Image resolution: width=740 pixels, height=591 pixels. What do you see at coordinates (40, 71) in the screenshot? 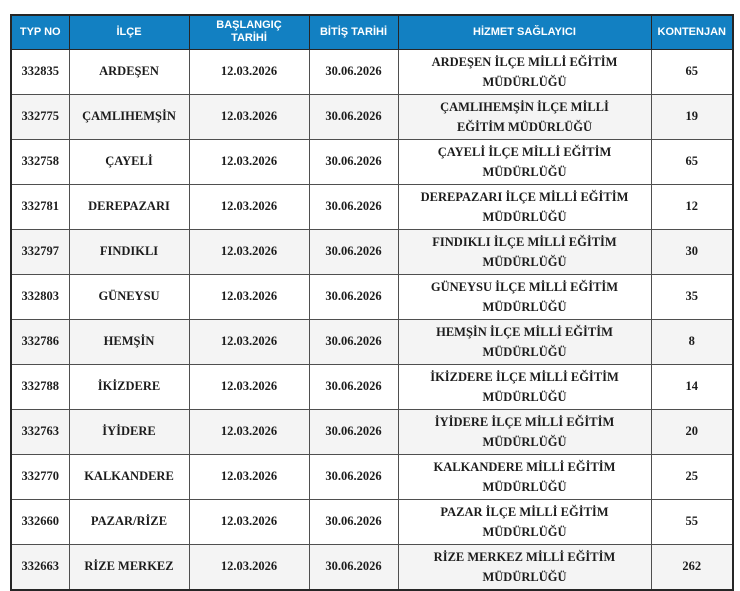
I see `cell-typ-no: 332835` at bounding box center [40, 71].